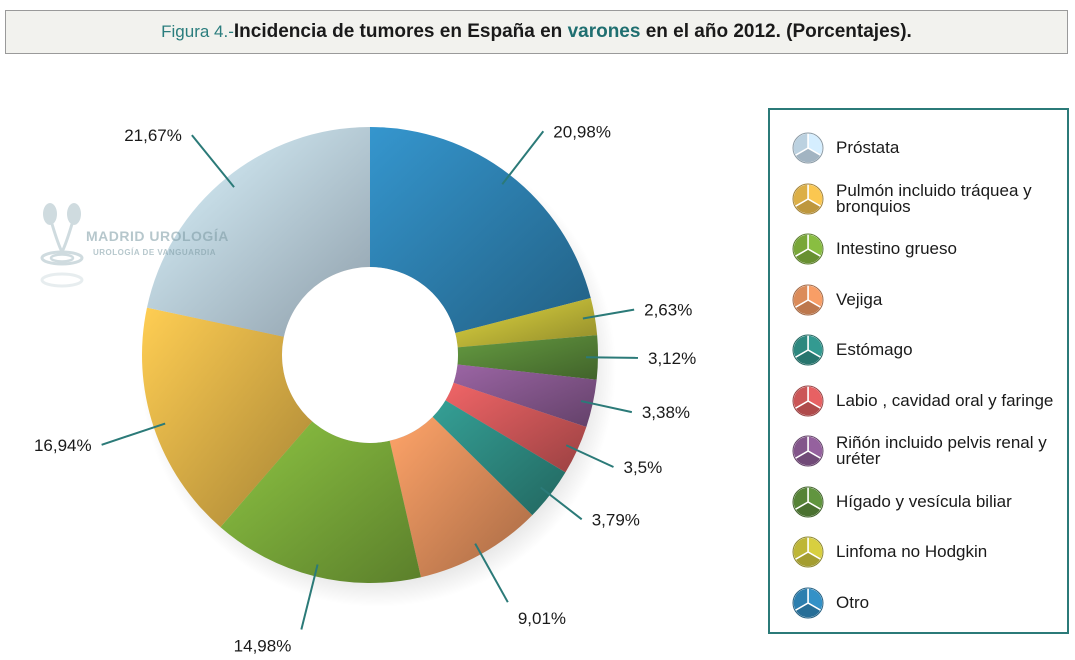 The height and width of the screenshot is (660, 1075). Describe the element at coordinates (63, 445) in the screenshot. I see `data-label: 16,94%` at that location.